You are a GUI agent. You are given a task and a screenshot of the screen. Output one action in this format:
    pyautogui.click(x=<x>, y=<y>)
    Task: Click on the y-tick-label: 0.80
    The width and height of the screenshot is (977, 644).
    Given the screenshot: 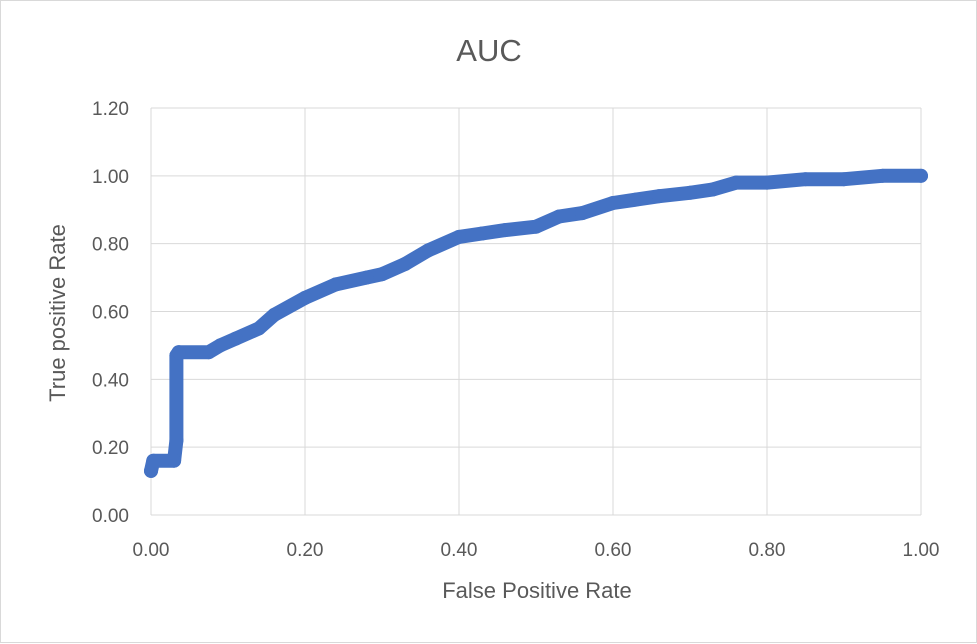 What is the action you would take?
    pyautogui.click(x=110, y=245)
    